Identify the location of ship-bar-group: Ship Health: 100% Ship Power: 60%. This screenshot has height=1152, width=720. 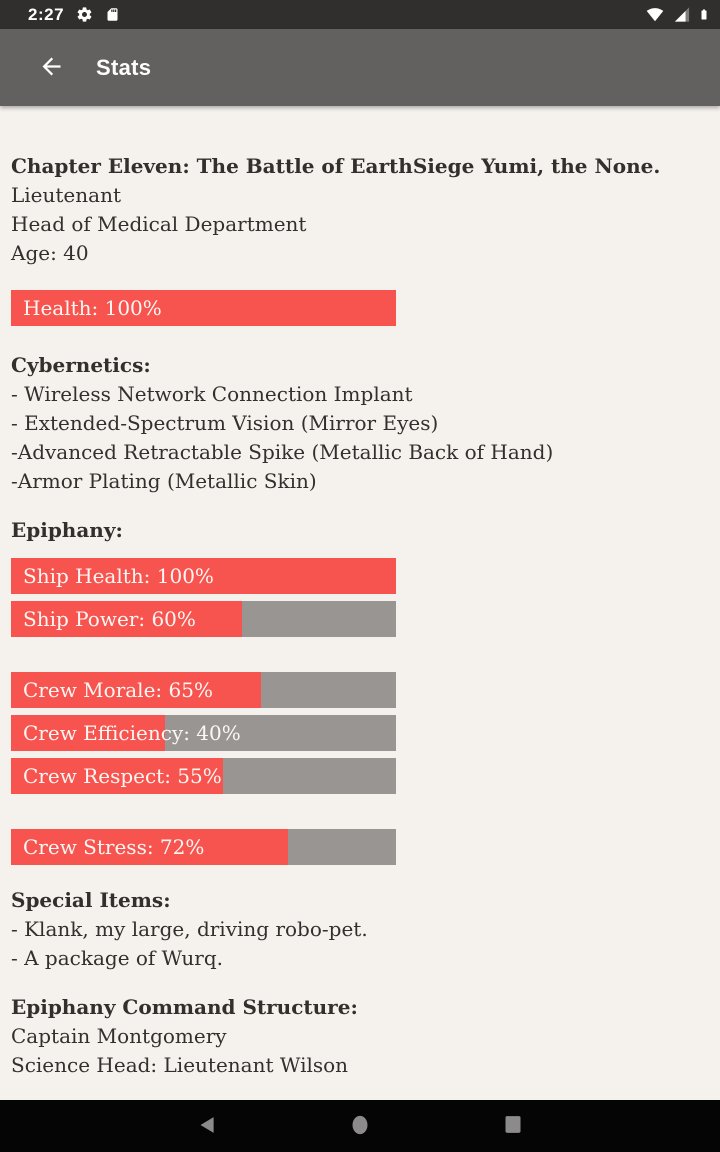
(203, 597).